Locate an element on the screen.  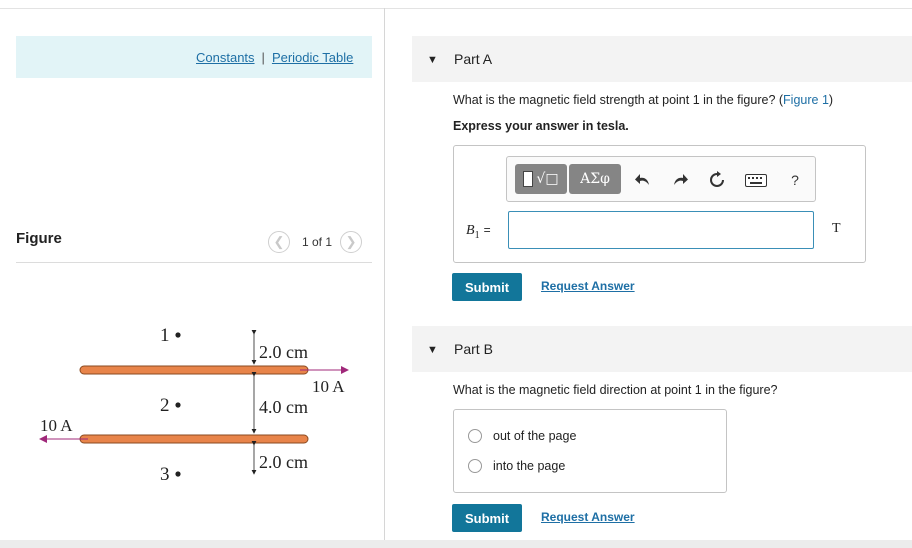
keyboard-icon is located at coordinates (756, 180).